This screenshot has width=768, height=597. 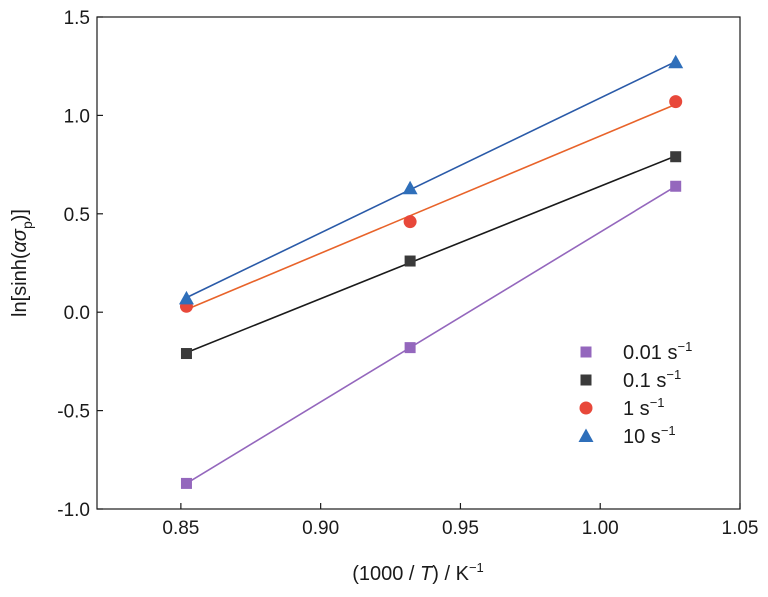 What do you see at coordinates (20, 240) in the screenshot?
I see `y-axis-title-greek: ασ` at bounding box center [20, 240].